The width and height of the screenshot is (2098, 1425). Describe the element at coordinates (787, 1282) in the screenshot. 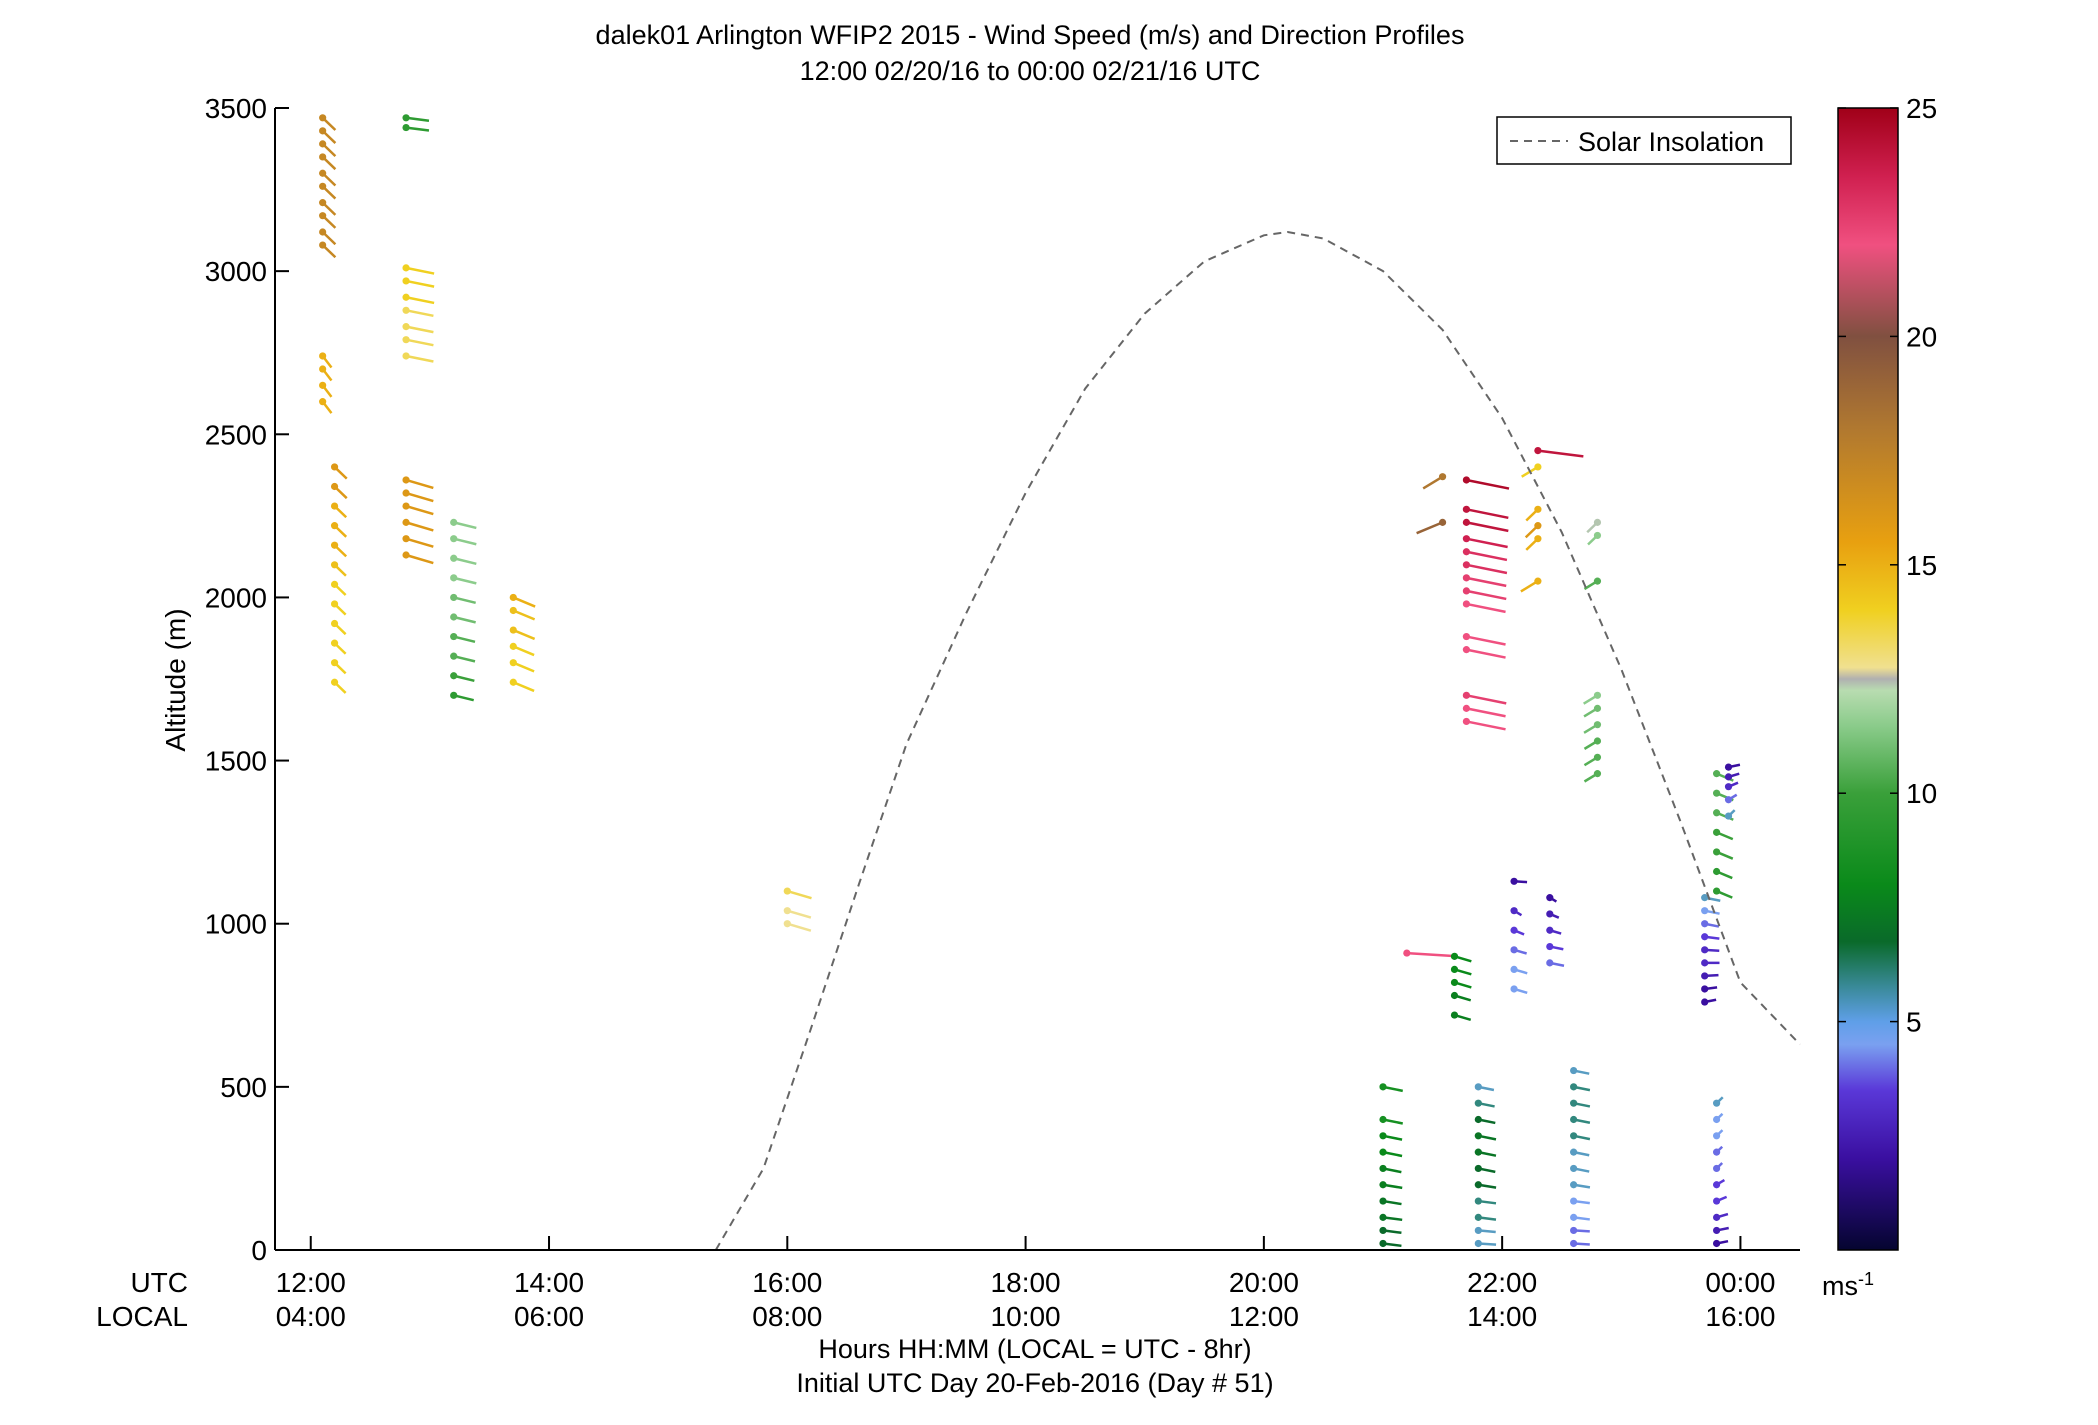

I see `x-tick-label-utc: 16:00` at that location.